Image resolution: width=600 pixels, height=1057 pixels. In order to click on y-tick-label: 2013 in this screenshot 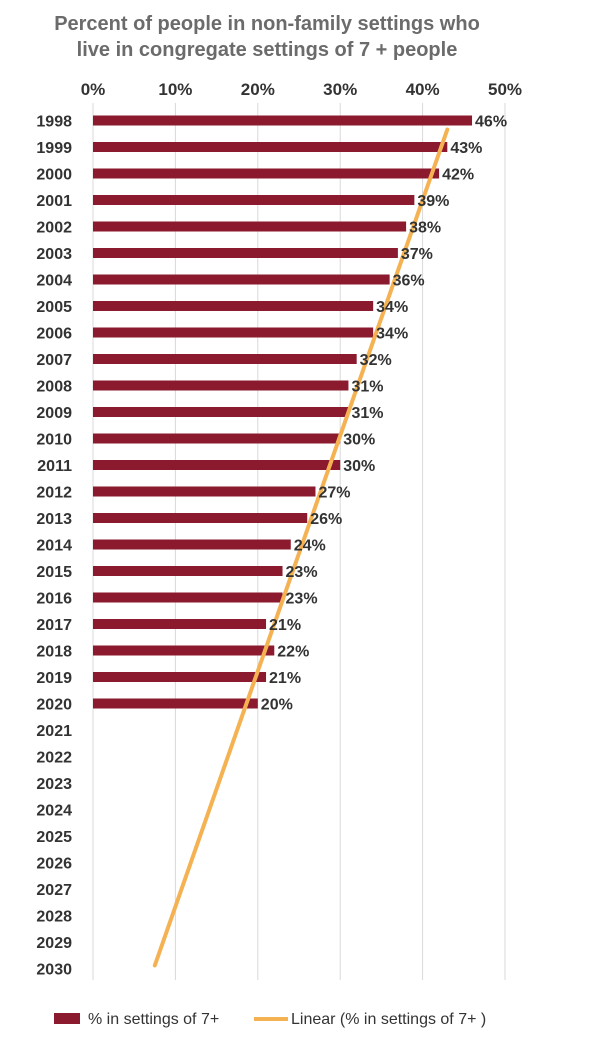, I will do `click(54, 519)`.